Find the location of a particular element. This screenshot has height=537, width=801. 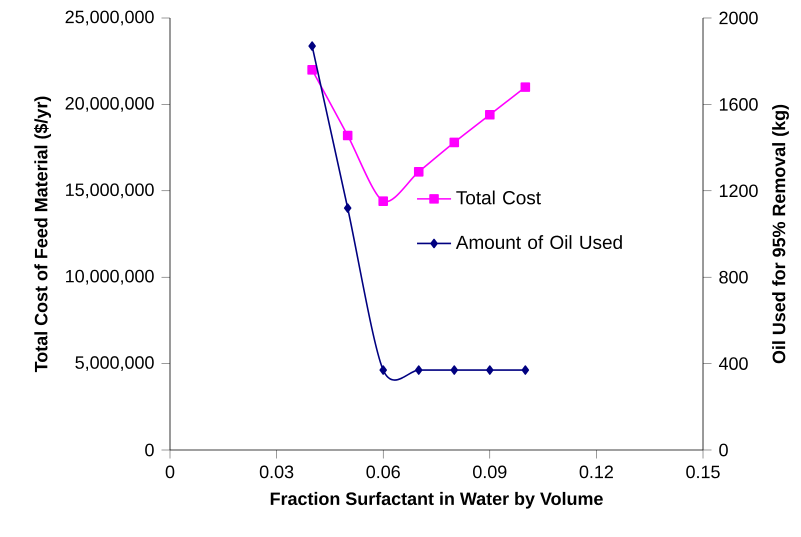

y2-tick-label: 800 is located at coordinates (733, 277).